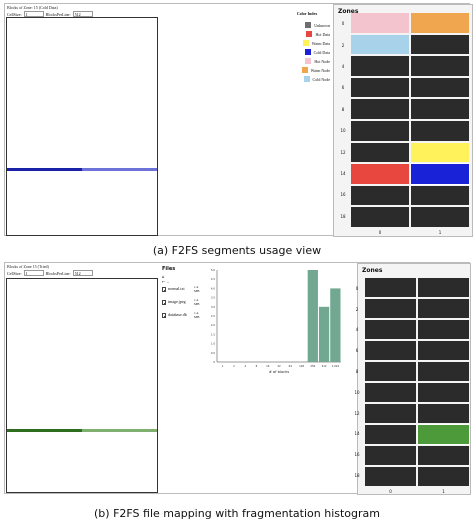 This screenshot has width=474, height=524. I want to click on zone-row-label: 0, so click(343, 24).